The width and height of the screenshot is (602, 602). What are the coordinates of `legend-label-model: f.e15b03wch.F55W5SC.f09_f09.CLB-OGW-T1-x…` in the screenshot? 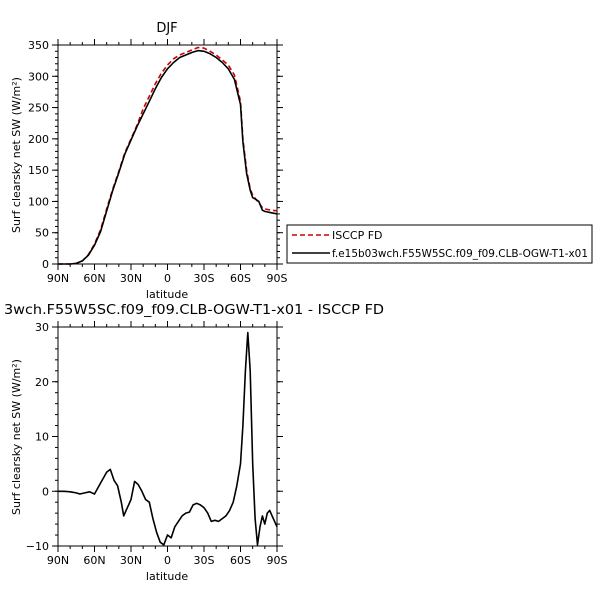 It's located at (460, 253).